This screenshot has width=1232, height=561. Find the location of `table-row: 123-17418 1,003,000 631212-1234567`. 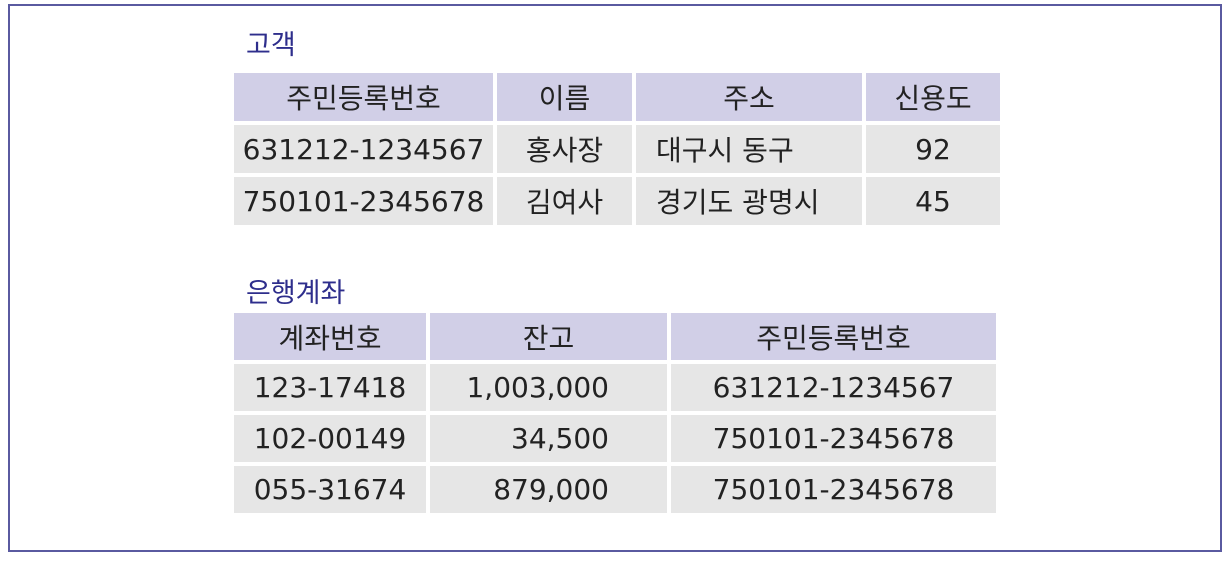

table-row: 123-17418 1,003,000 631212-1234567 is located at coordinates (615, 387).